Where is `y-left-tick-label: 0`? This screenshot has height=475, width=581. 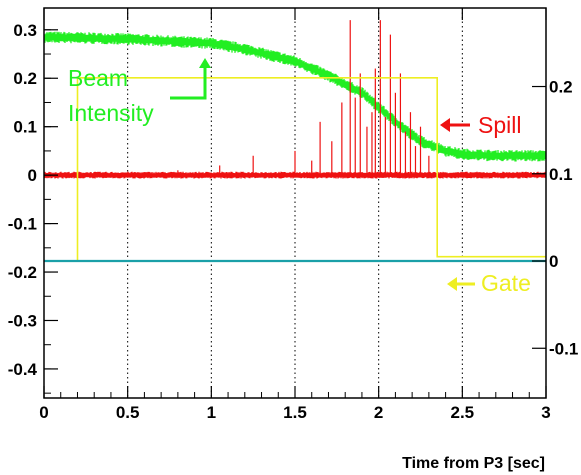
y-left-tick-label: 0 is located at coordinates (32, 175).